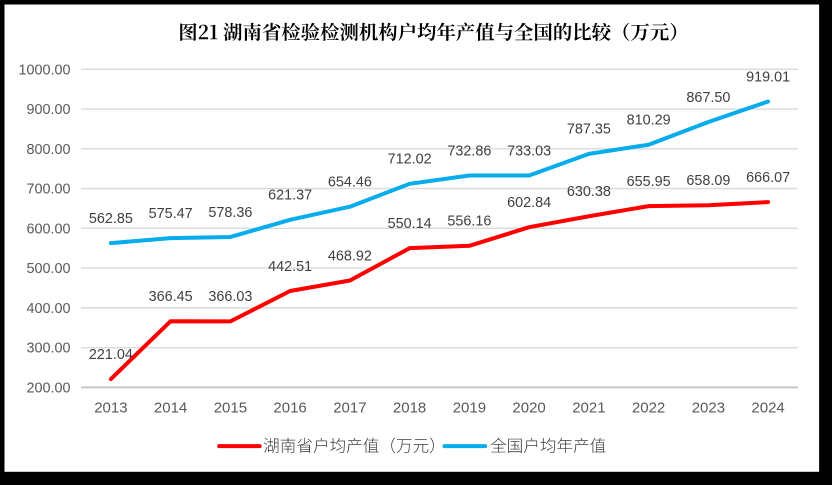  Describe the element at coordinates (767, 407) in the screenshot. I see `svg-text: 2024` at that location.